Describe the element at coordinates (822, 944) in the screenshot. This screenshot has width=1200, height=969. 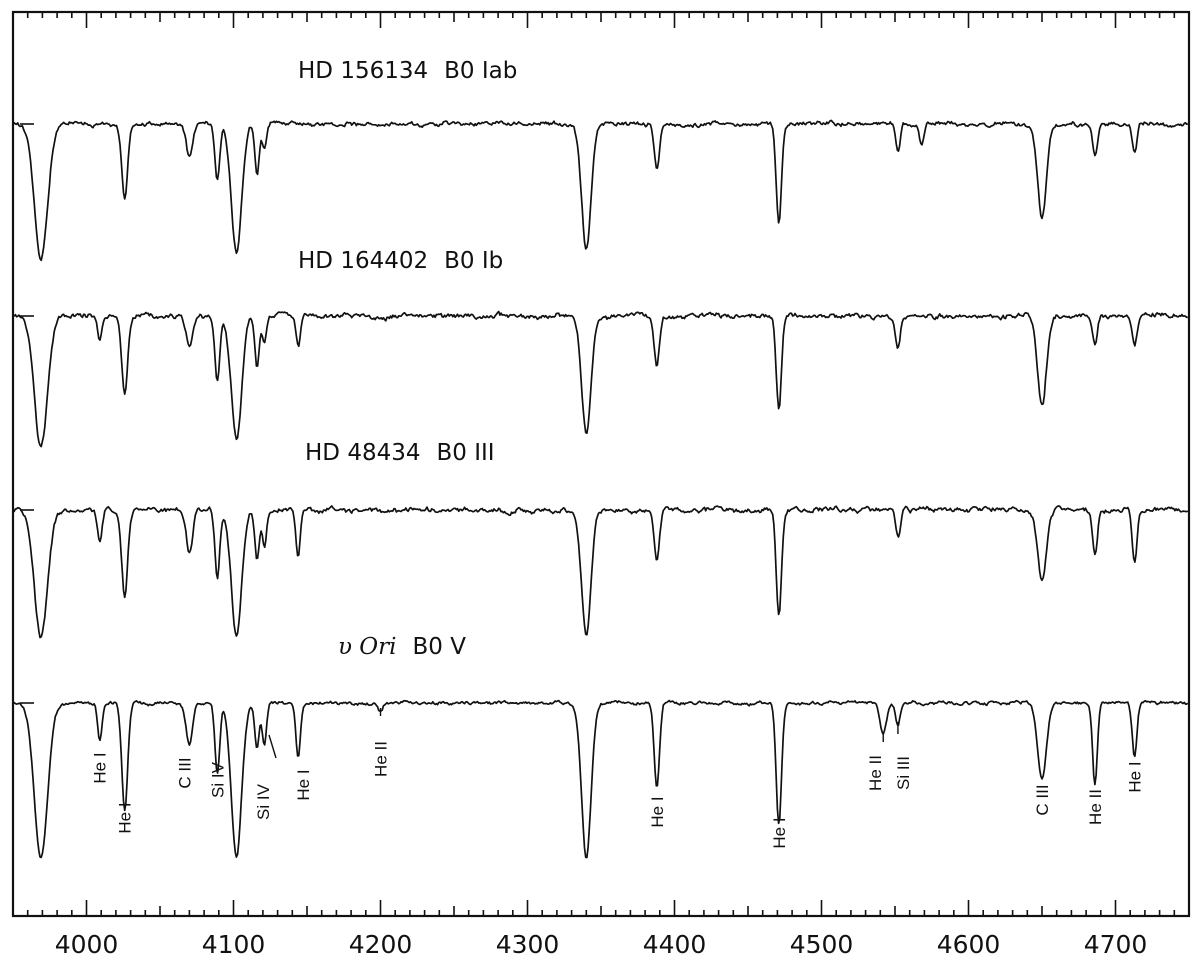
I see `x-tick-label-4500: 4500` at that location.